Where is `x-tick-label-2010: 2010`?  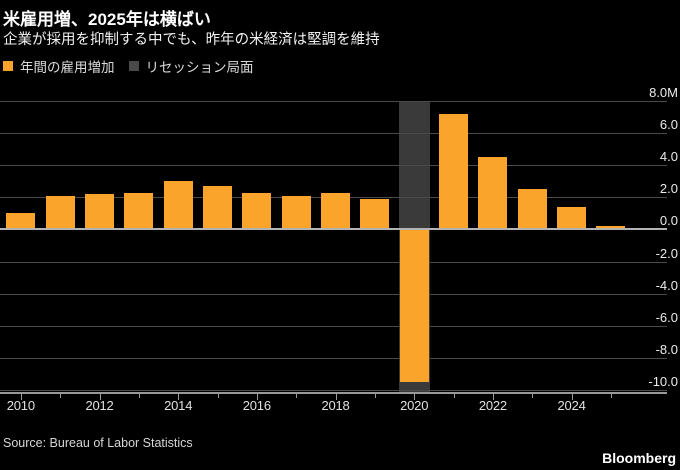
x-tick-label-2010: 2010 is located at coordinates (20, 405).